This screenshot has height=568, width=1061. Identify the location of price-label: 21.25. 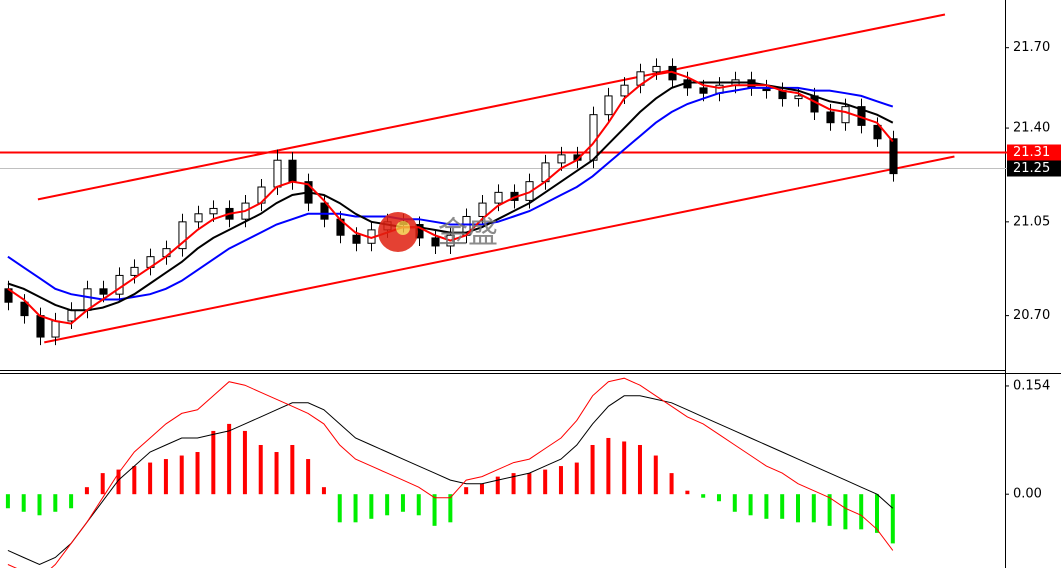
(1031, 168).